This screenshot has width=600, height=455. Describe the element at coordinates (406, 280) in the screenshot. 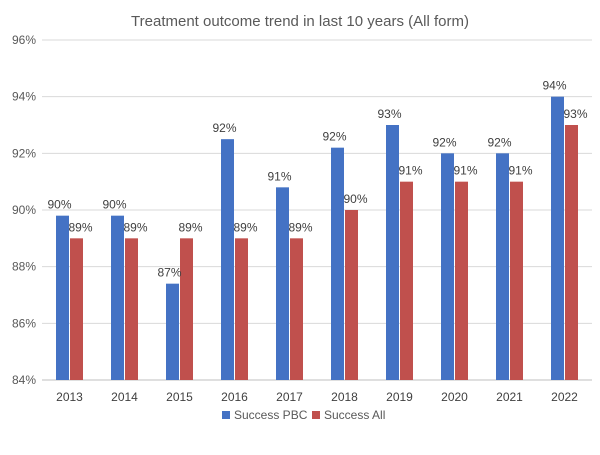

I see `bar-success-all-2019` at that location.